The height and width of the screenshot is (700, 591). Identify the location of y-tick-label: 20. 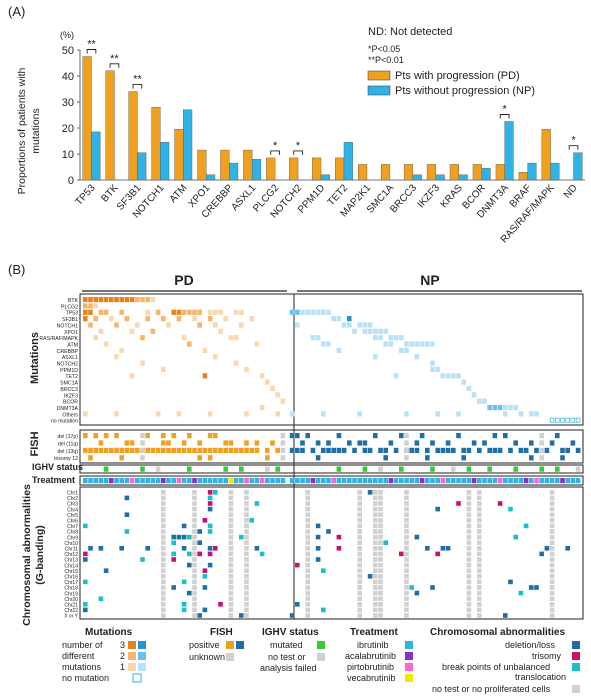
(68, 129).